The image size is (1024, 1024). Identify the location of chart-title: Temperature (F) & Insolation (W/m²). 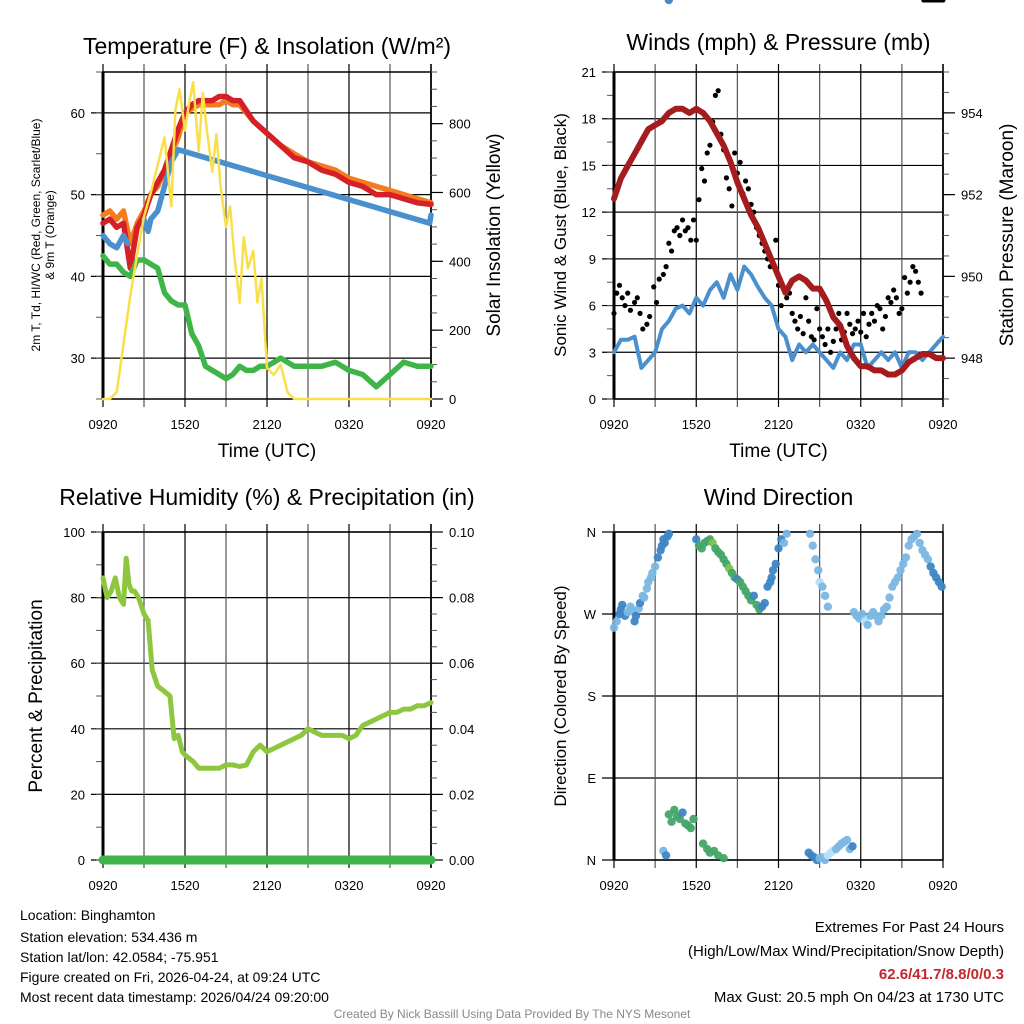
(267, 46).